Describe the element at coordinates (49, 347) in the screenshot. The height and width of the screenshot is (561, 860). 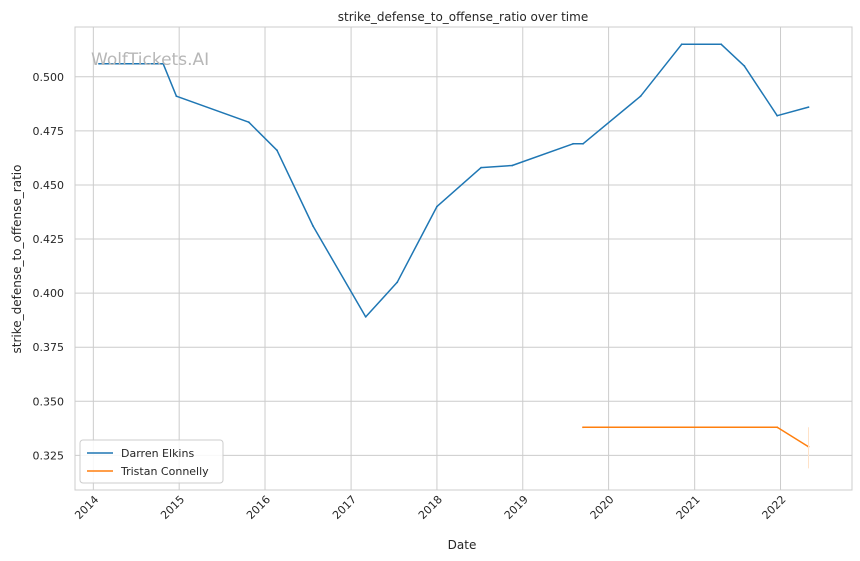
I see `y-tick-label: 0.375` at that location.